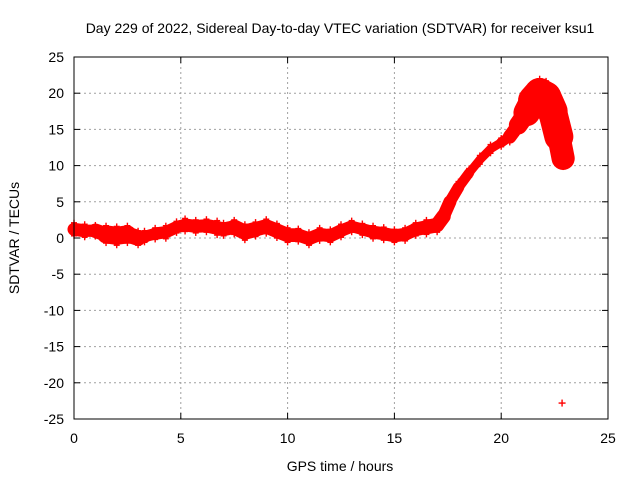 The image size is (640, 480). Describe the element at coordinates (74, 438) in the screenshot. I see `x-tick-label: 0` at that location.